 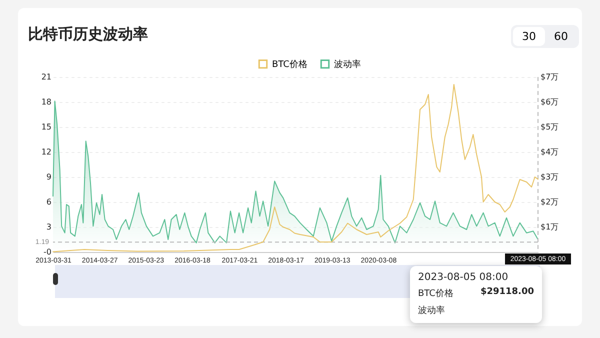 What do you see at coordinates (549, 102) in the screenshot?
I see `y2-tick-label: $6万` at bounding box center [549, 102].